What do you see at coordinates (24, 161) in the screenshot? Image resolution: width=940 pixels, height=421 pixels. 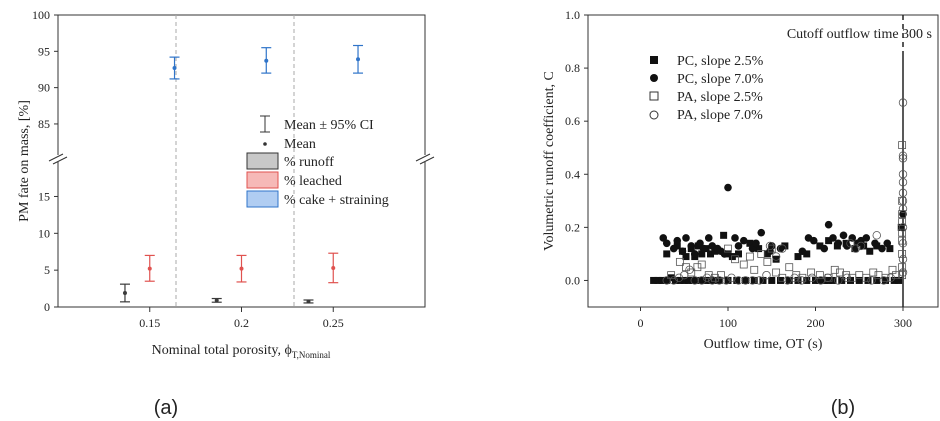 I see `panel-a-y-axis-label: PM fate on mass, [%]` at bounding box center [24, 161].